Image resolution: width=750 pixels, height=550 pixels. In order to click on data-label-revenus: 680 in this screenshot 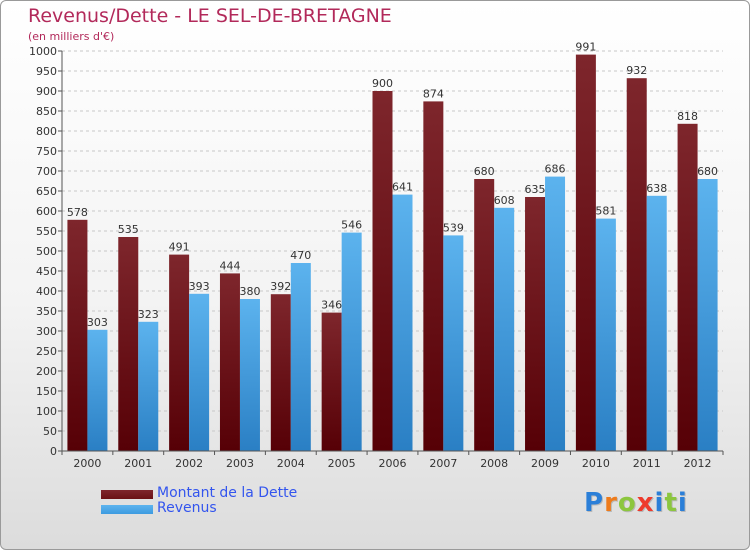, I will do `click(707, 171)`.